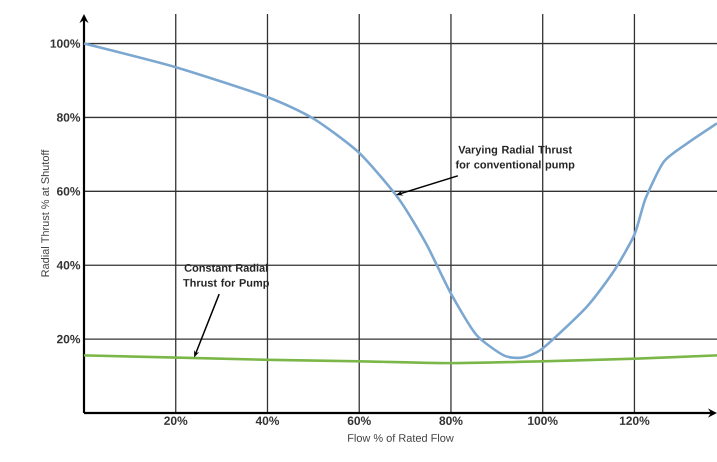  Describe the element at coordinates (68, 191) in the screenshot. I see `y-tick-label: 60%` at that location.